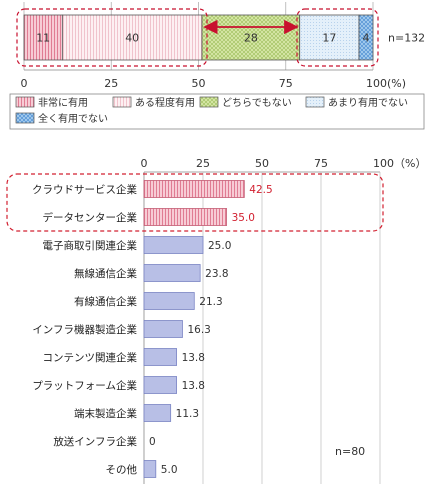  What do you see at coordinates (198, 330) in the screenshot?
I see `value-label: 16.3` at bounding box center [198, 330].